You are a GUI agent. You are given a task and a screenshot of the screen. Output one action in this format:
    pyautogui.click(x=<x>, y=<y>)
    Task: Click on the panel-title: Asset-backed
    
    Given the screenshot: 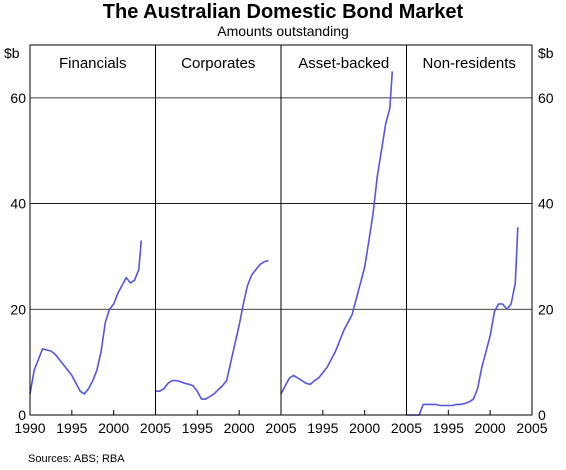 What is the action you would take?
    pyautogui.click(x=343, y=63)
    